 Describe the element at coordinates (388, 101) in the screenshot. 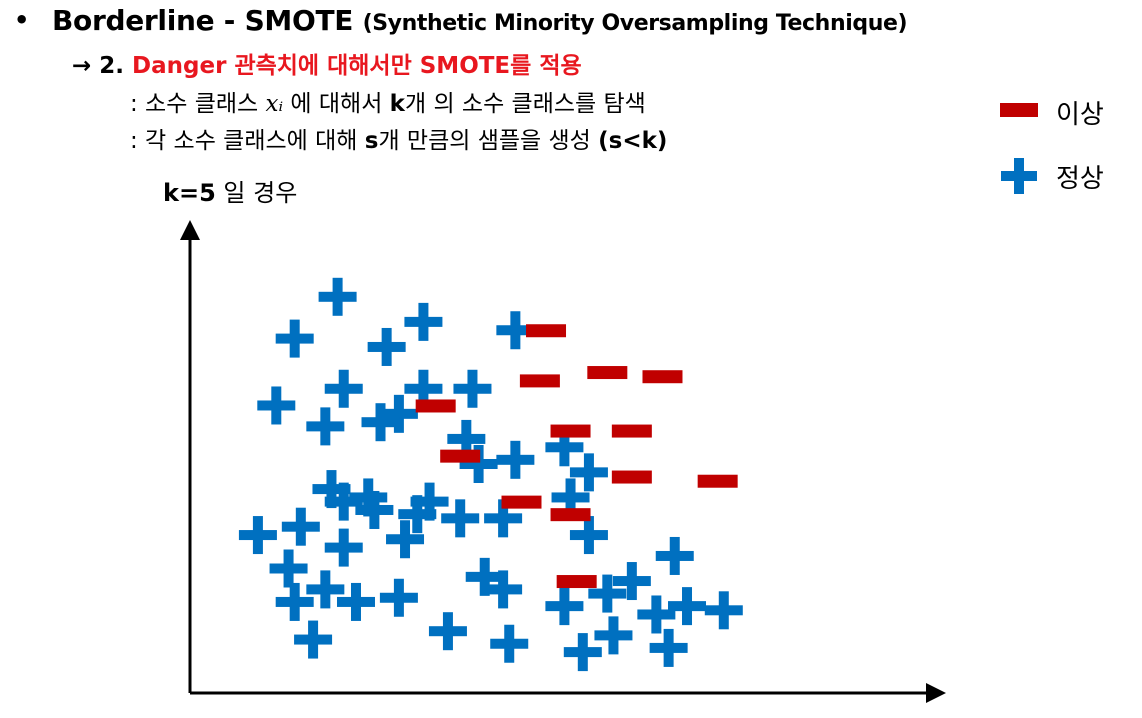

I see `description-line-1: : 소수 클래스 xᵢ 에 대해서 k개 의 소수 클래스를 탐색` at that location.